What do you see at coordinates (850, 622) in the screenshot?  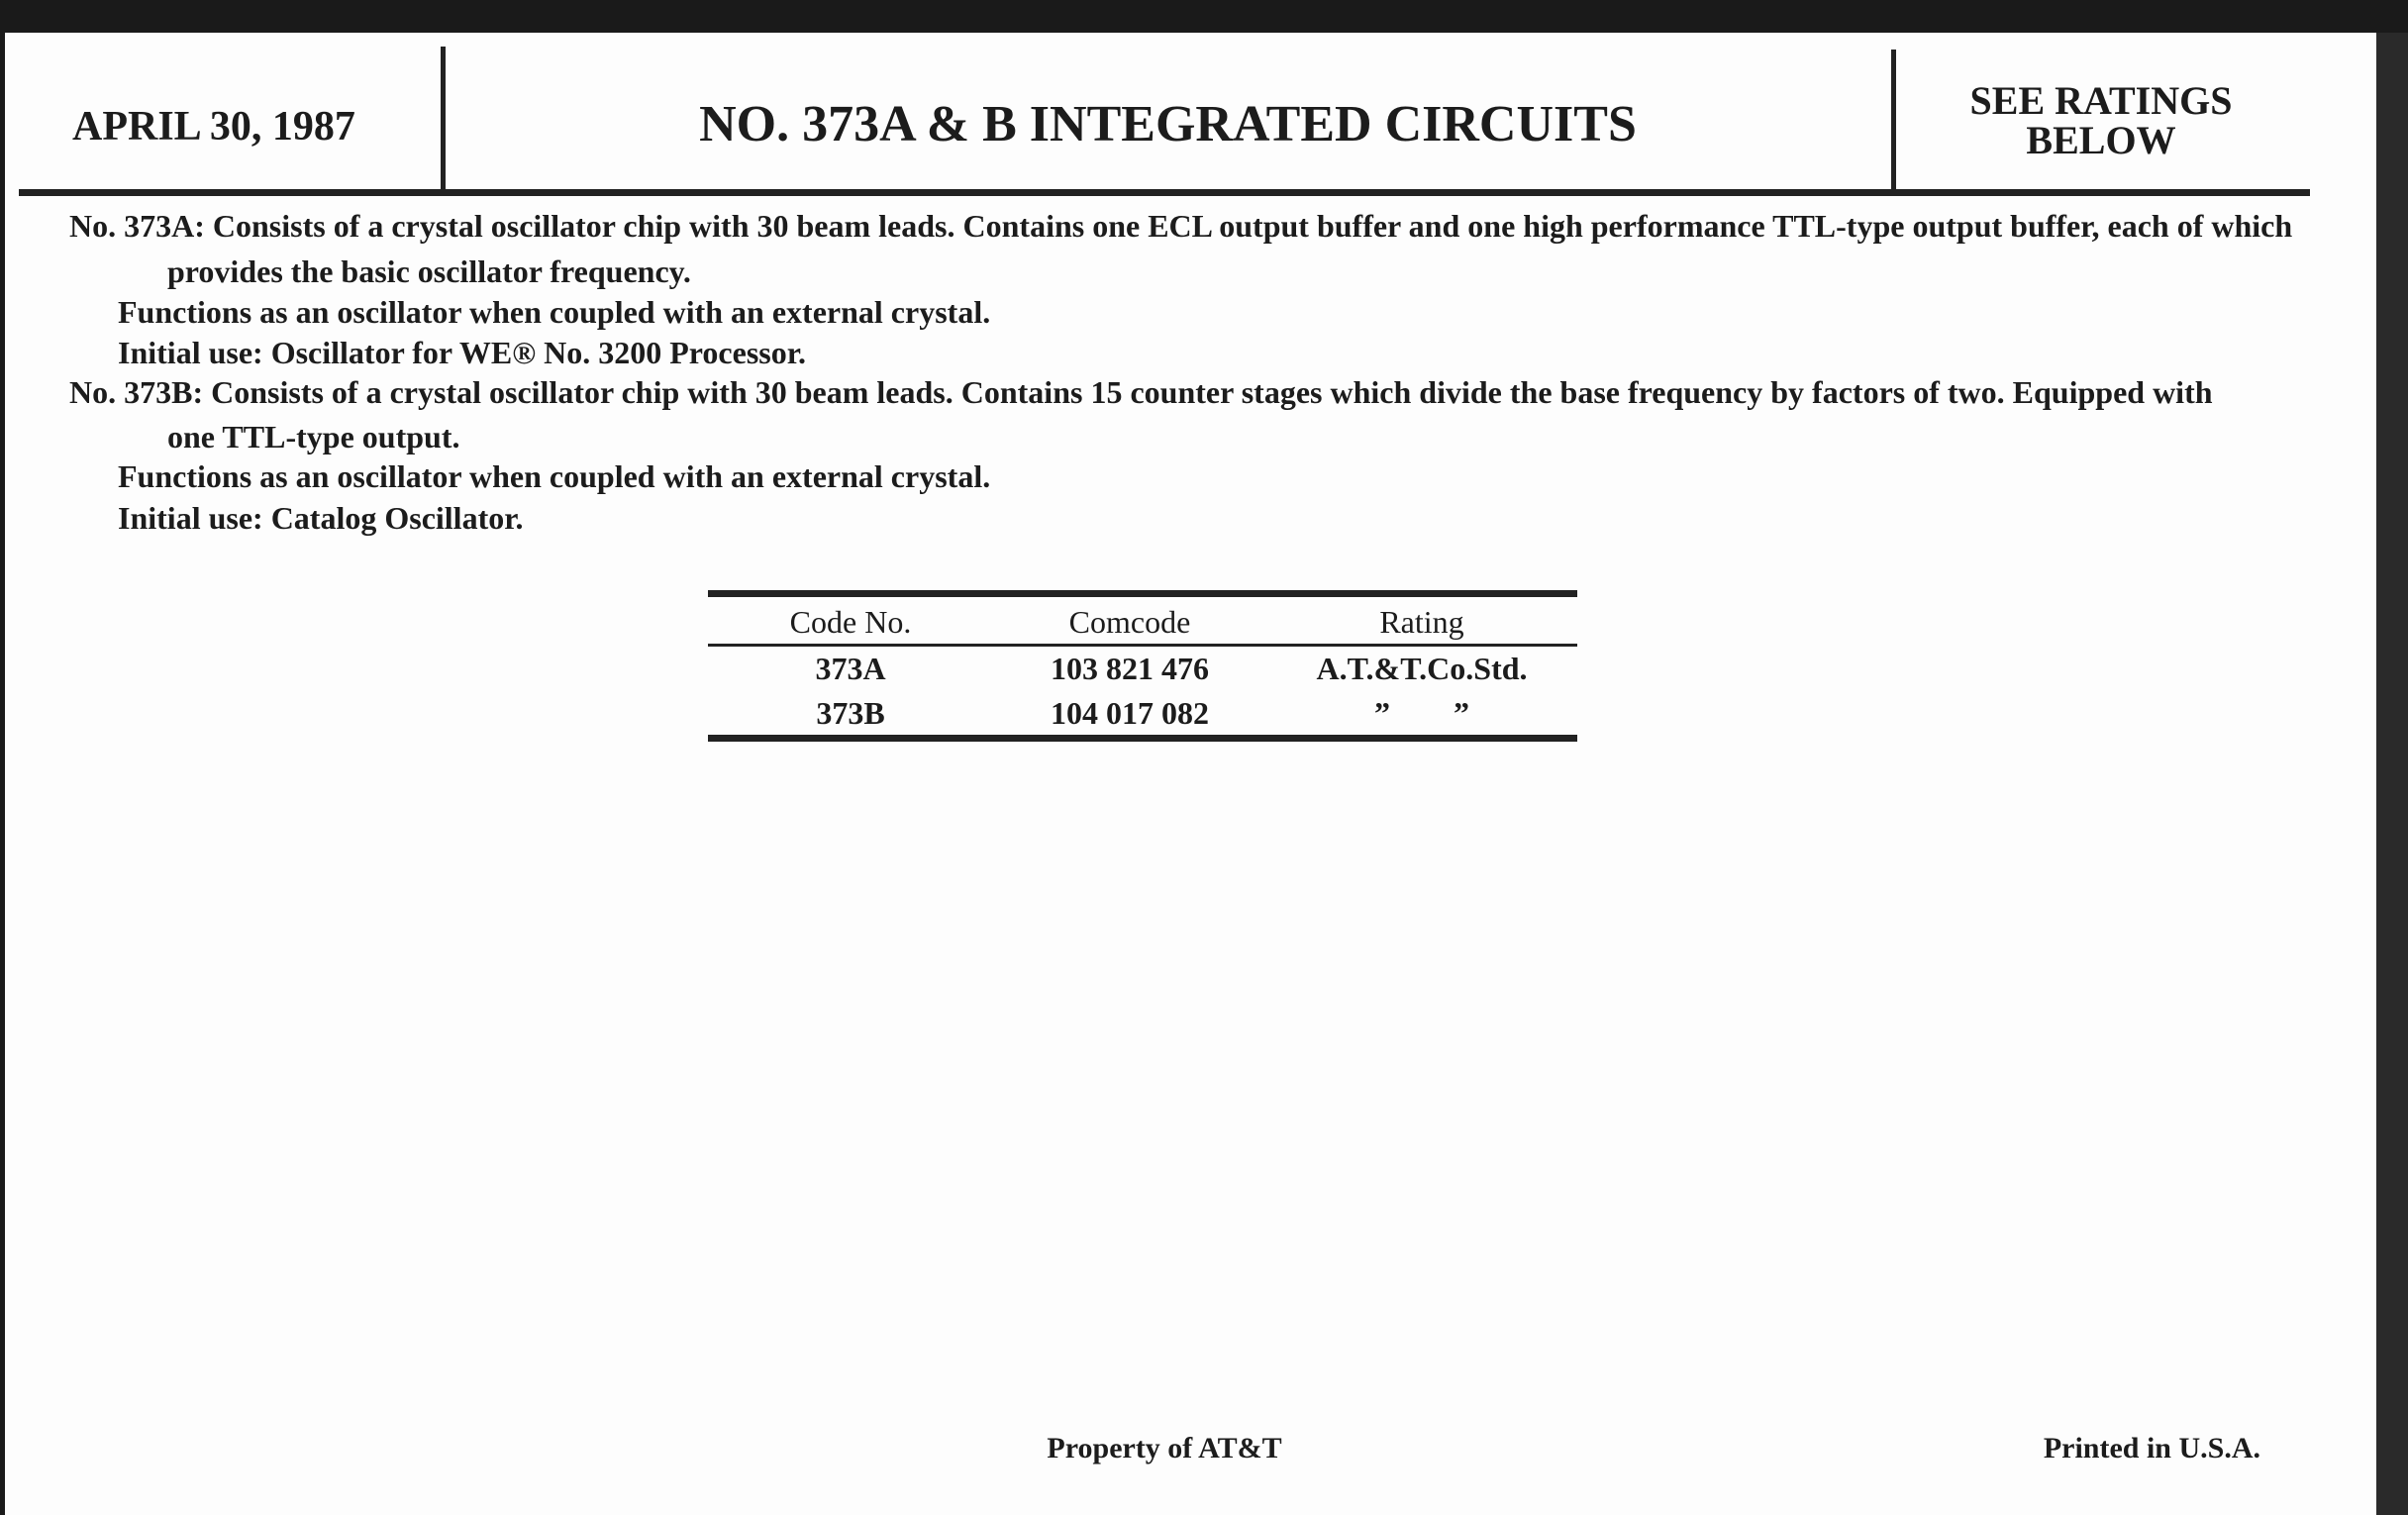 I see `column-header-code-no: Code No.` at bounding box center [850, 622].